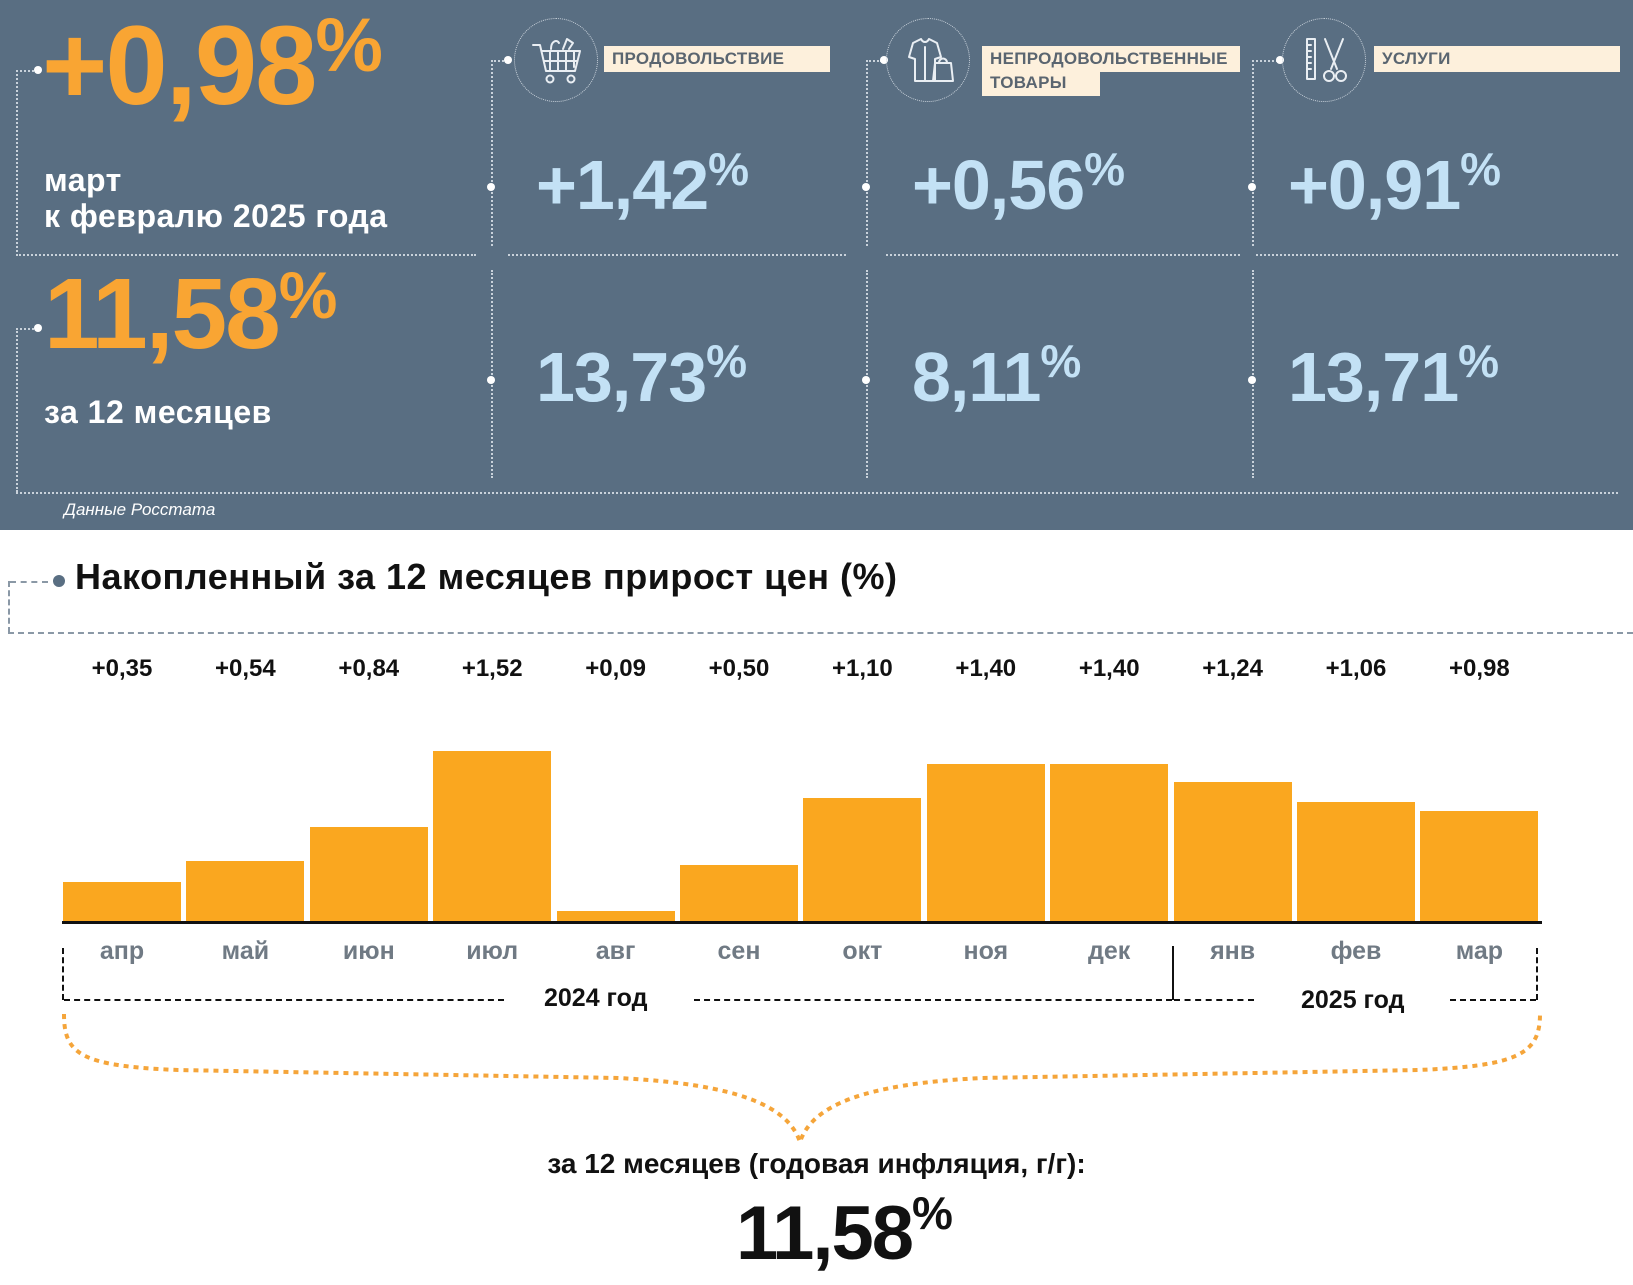 This screenshot has height=1285, width=1633. I want to click on month-label-авг: авг, so click(615, 951).